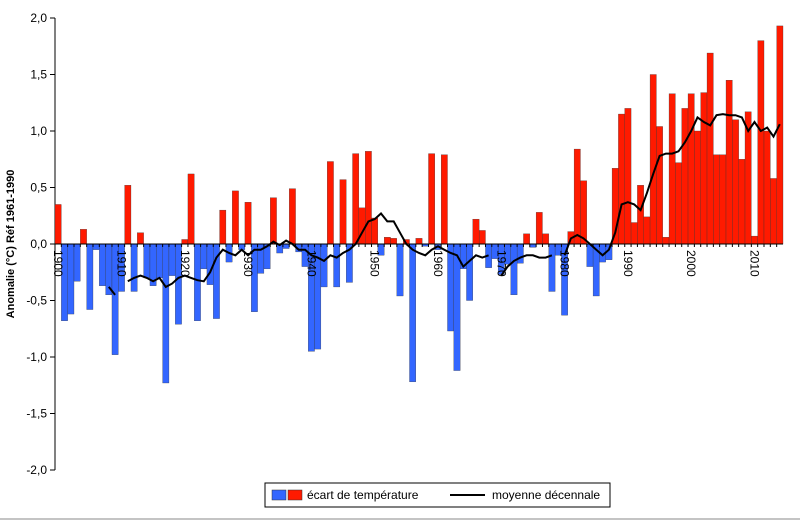  Describe the element at coordinates (438, 263) in the screenshot. I see `x-tick-label: 1960` at that location.